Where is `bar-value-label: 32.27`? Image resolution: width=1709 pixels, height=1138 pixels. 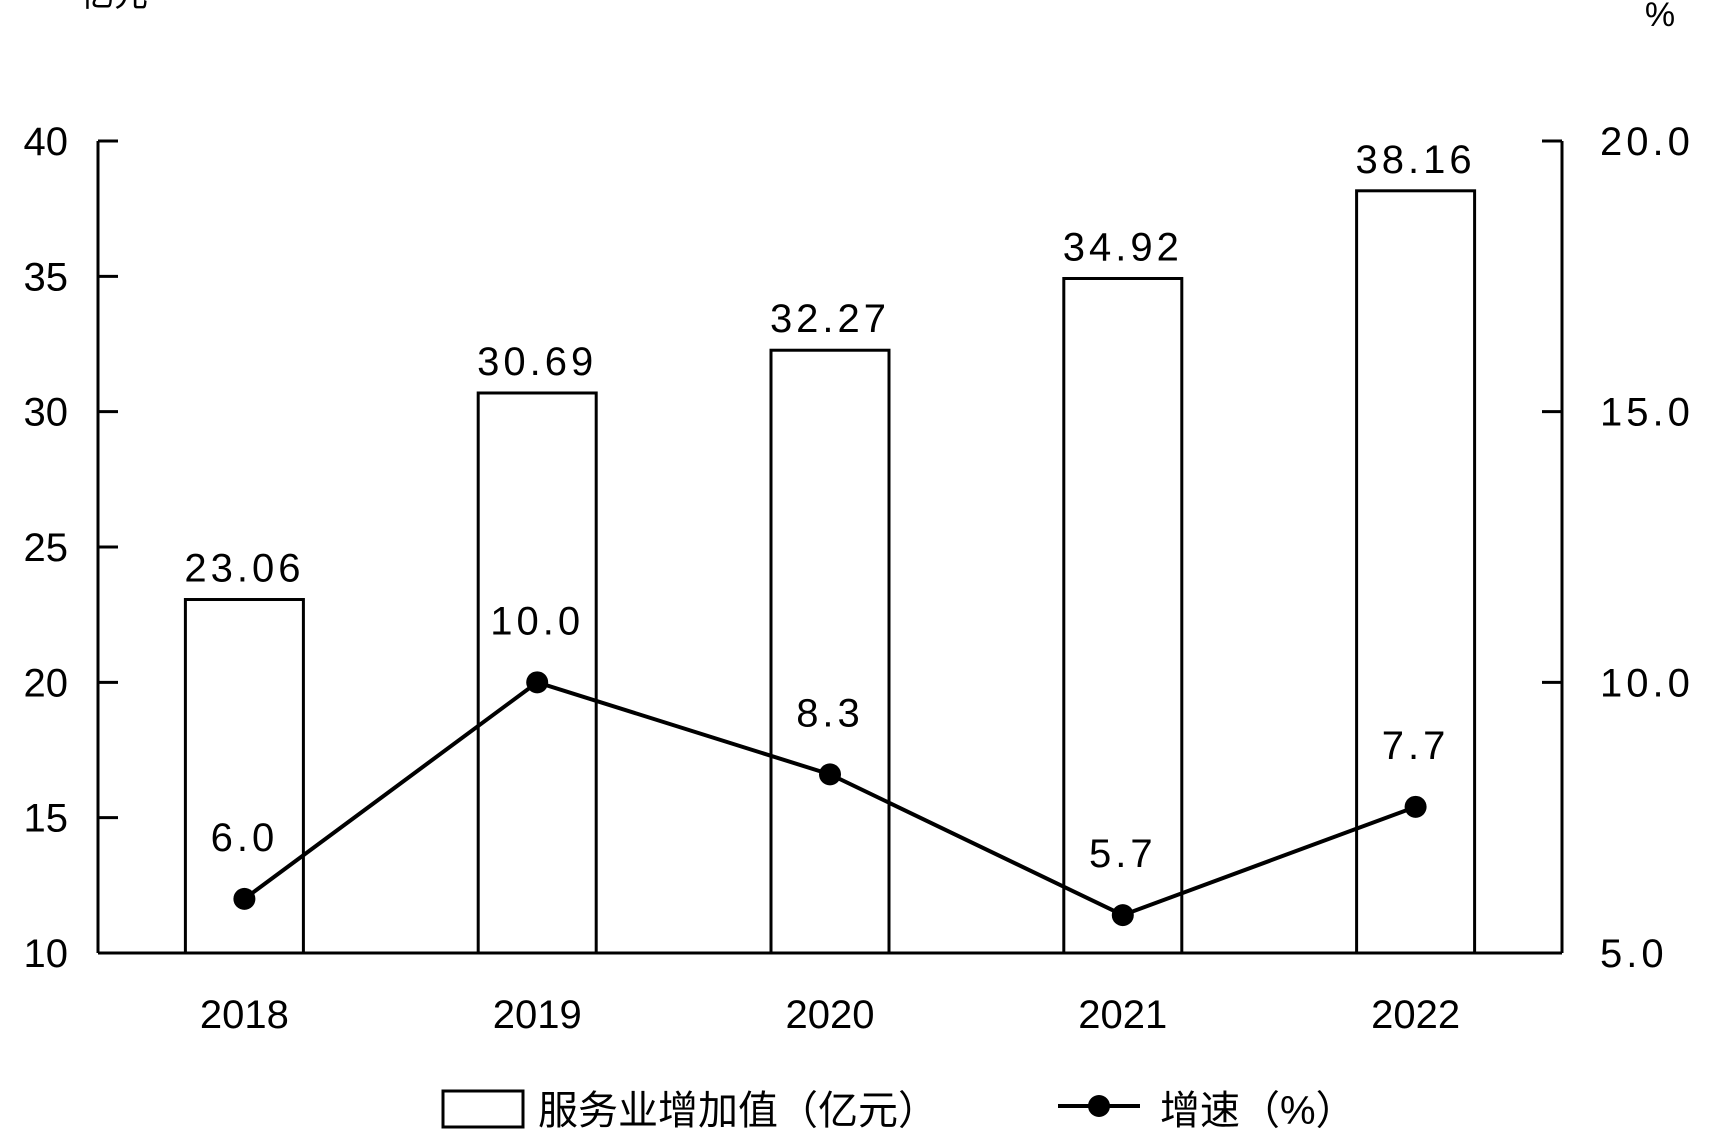 bar-value-label: 32.27 is located at coordinates (830, 319).